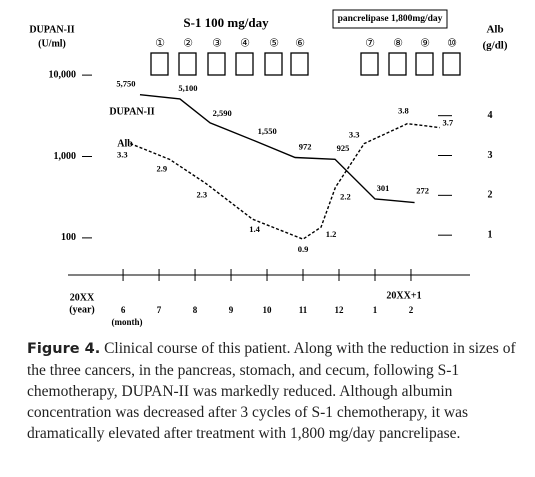 This screenshot has height=477, width=535. What do you see at coordinates (159, 310) in the screenshot?
I see `x-tick-label: 7` at bounding box center [159, 310].